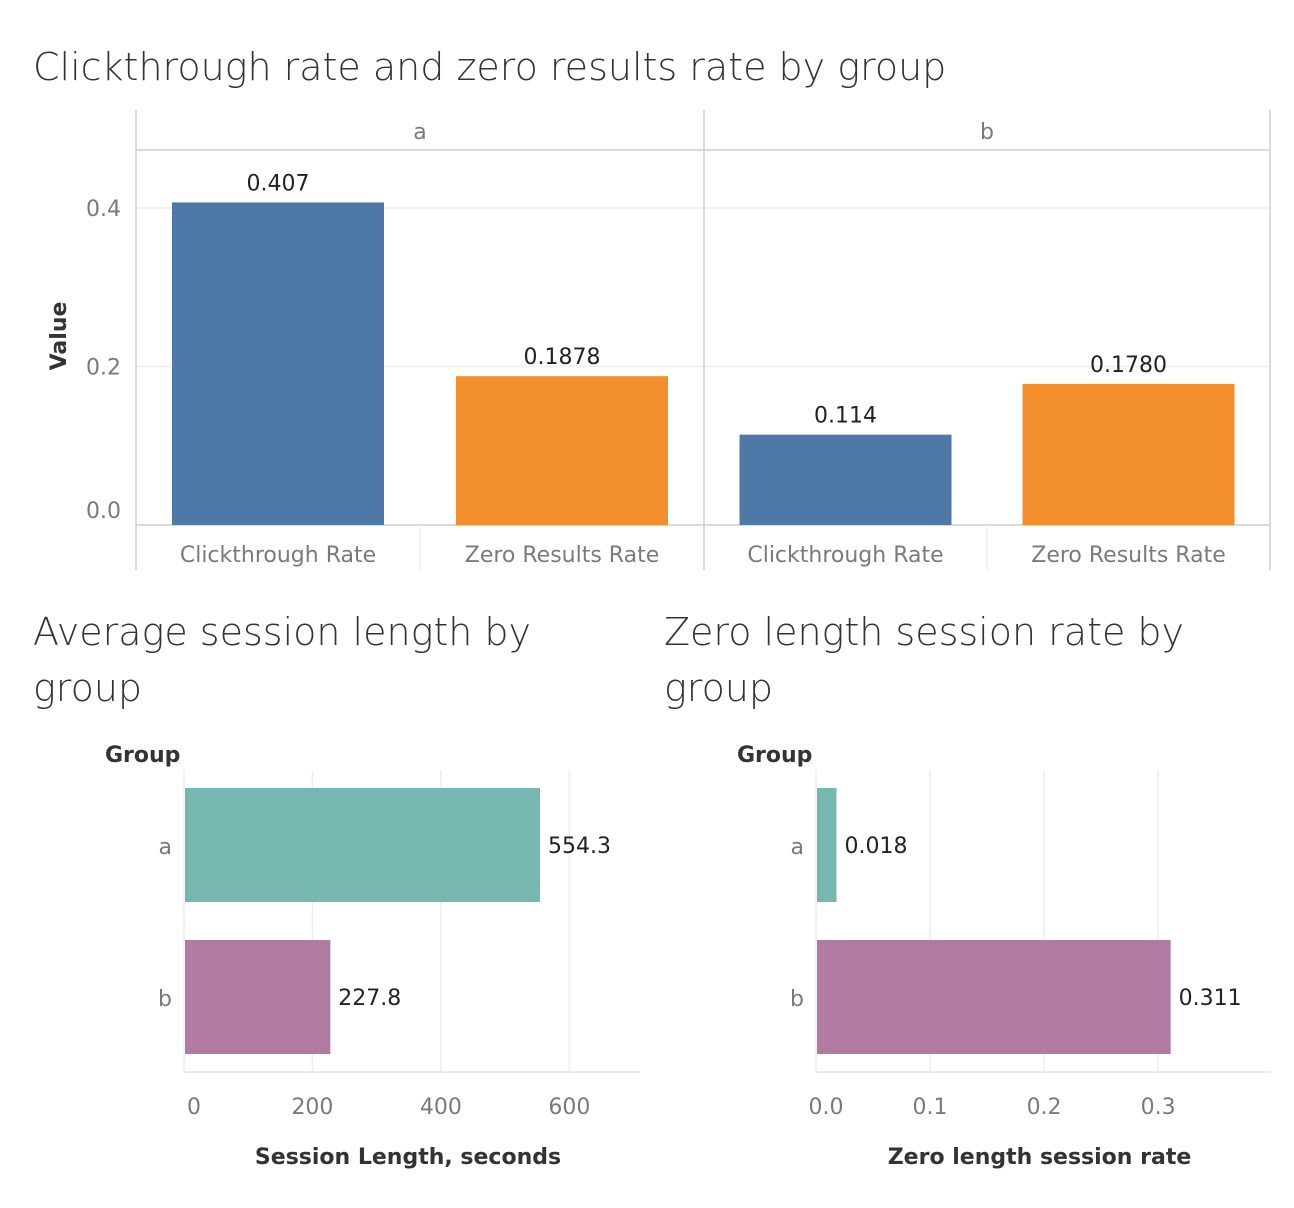 The image size is (1294, 1208). I want to click on x-tick-label: 0.3, so click(1158, 1107).